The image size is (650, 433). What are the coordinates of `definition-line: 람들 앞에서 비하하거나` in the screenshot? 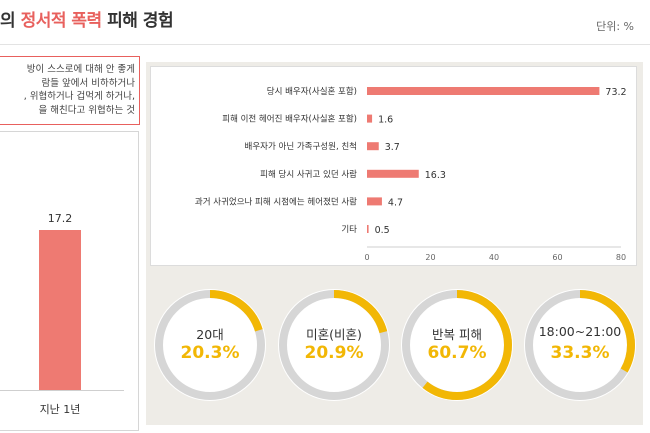 It's located at (69, 84).